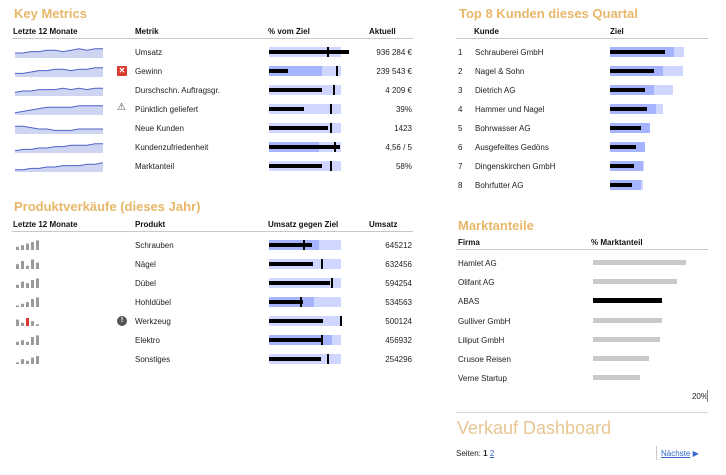 The width and height of the screenshot is (726, 475). What do you see at coordinates (394, 71) in the screenshot?
I see `km-value: 239 543 €` at bounding box center [394, 71].